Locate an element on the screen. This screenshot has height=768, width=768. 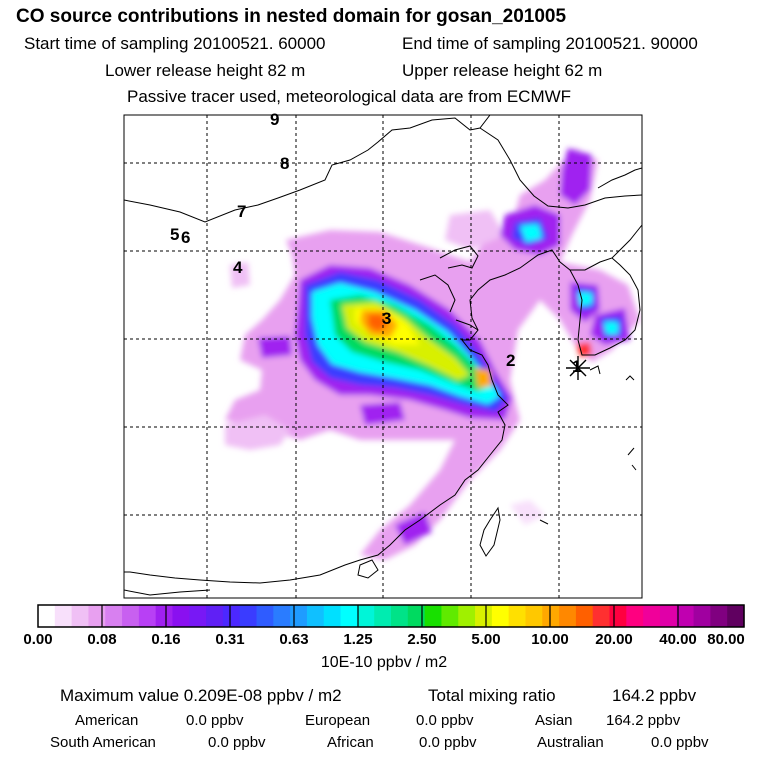
maximum-value-label: Maximum value 0.209E-08 ppbv / m2 is located at coordinates (201, 695).